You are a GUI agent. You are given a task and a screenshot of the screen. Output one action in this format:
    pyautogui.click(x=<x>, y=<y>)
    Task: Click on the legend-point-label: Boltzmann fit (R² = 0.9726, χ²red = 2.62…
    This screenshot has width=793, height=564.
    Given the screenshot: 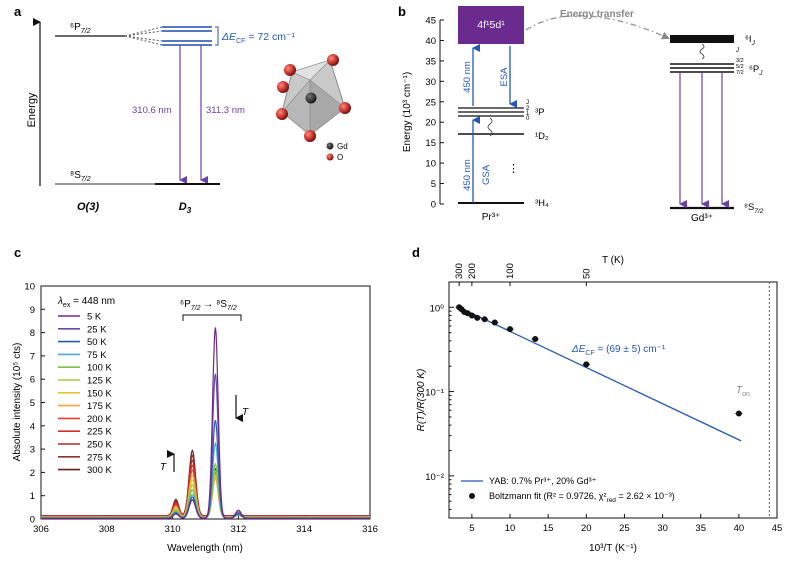 What is the action you would take?
    pyautogui.click(x=582, y=497)
    